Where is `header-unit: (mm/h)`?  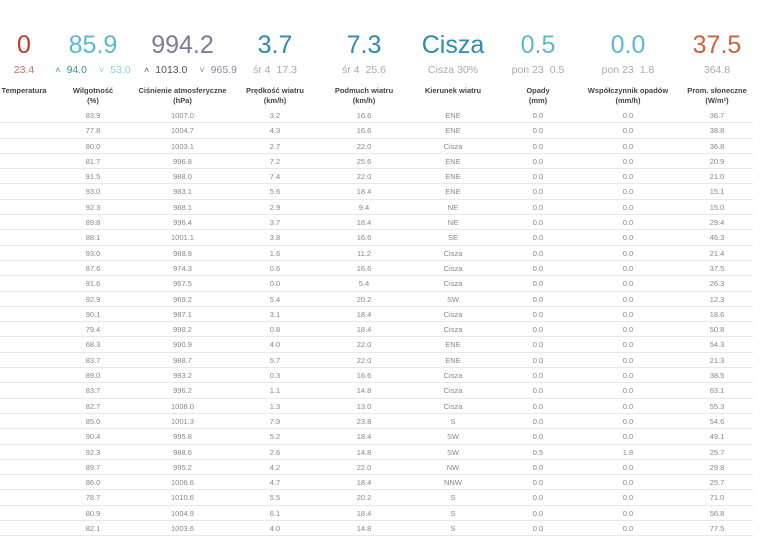
header-unit: (mm/h) is located at coordinates (628, 100).